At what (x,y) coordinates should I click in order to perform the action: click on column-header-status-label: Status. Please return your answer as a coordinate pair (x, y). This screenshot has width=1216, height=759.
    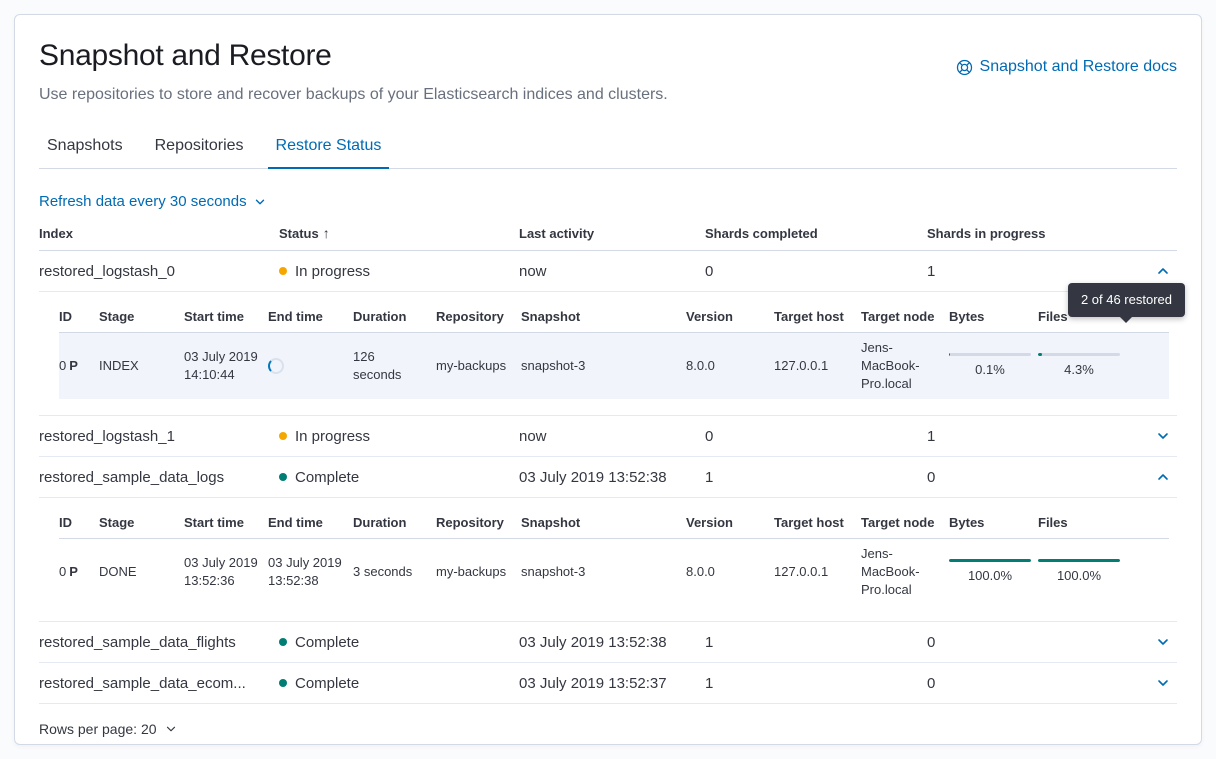
    Looking at the image, I should click on (299, 233).